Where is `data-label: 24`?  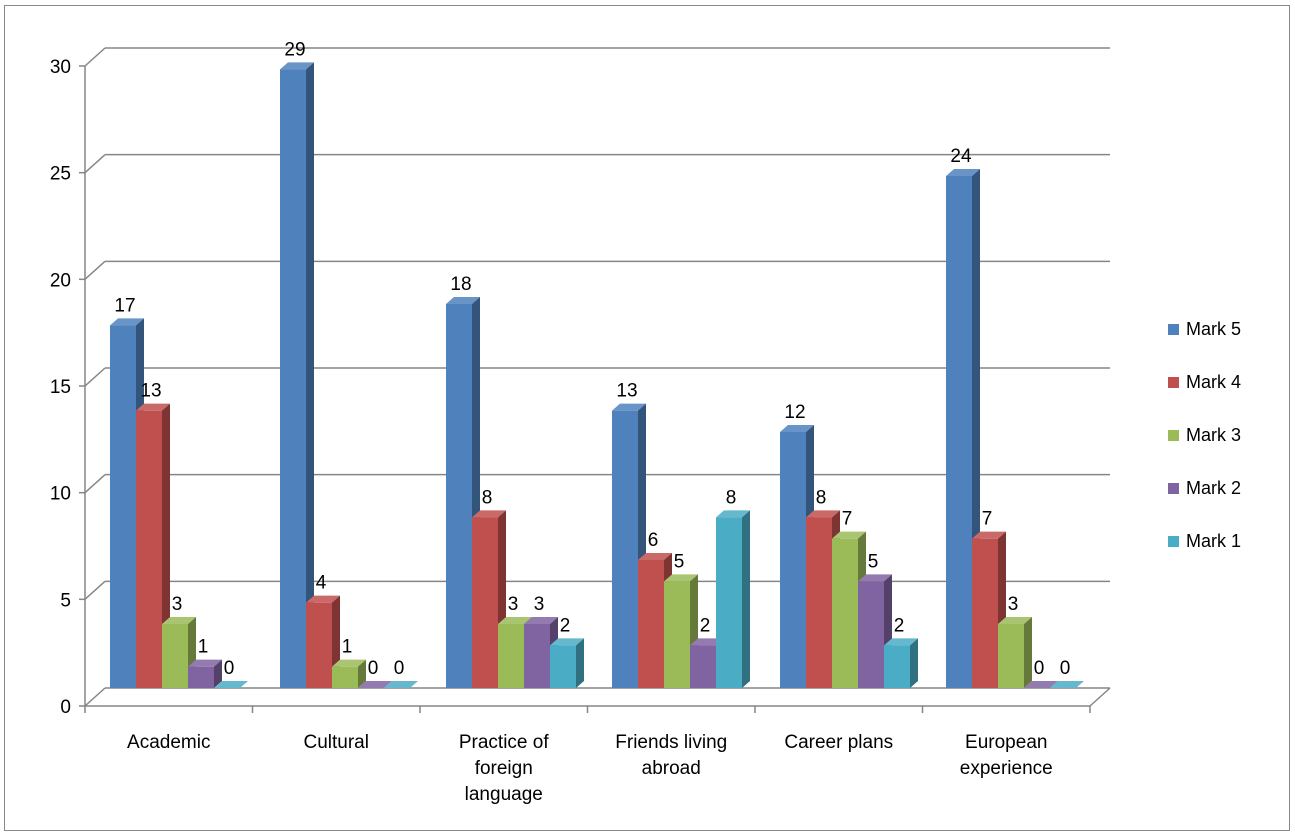 data-label: 24 is located at coordinates (961, 156).